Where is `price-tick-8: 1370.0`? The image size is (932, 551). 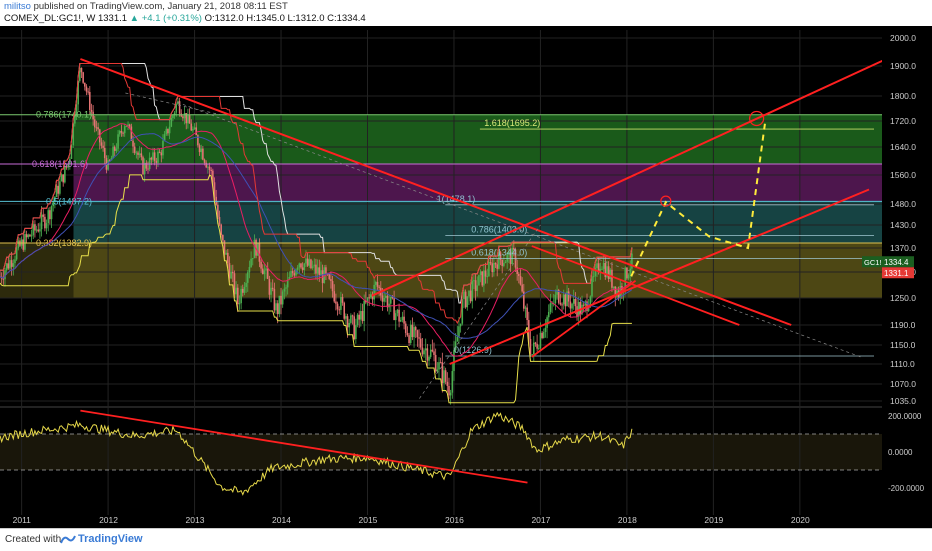
price-tick-8: 1370.0 is located at coordinates (903, 248).